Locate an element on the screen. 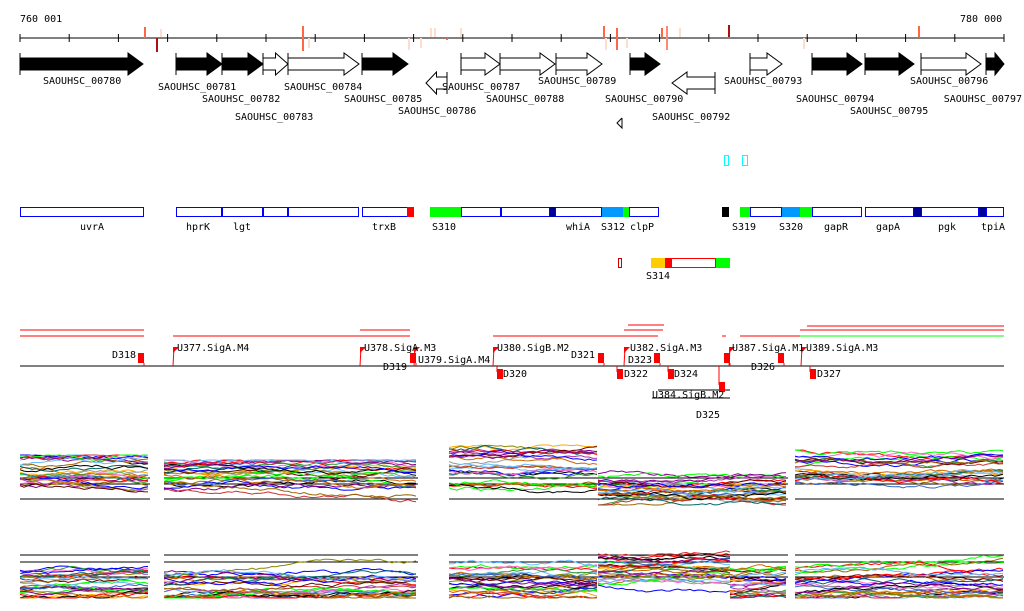  feature-label: S312 is located at coordinates (613, 227).